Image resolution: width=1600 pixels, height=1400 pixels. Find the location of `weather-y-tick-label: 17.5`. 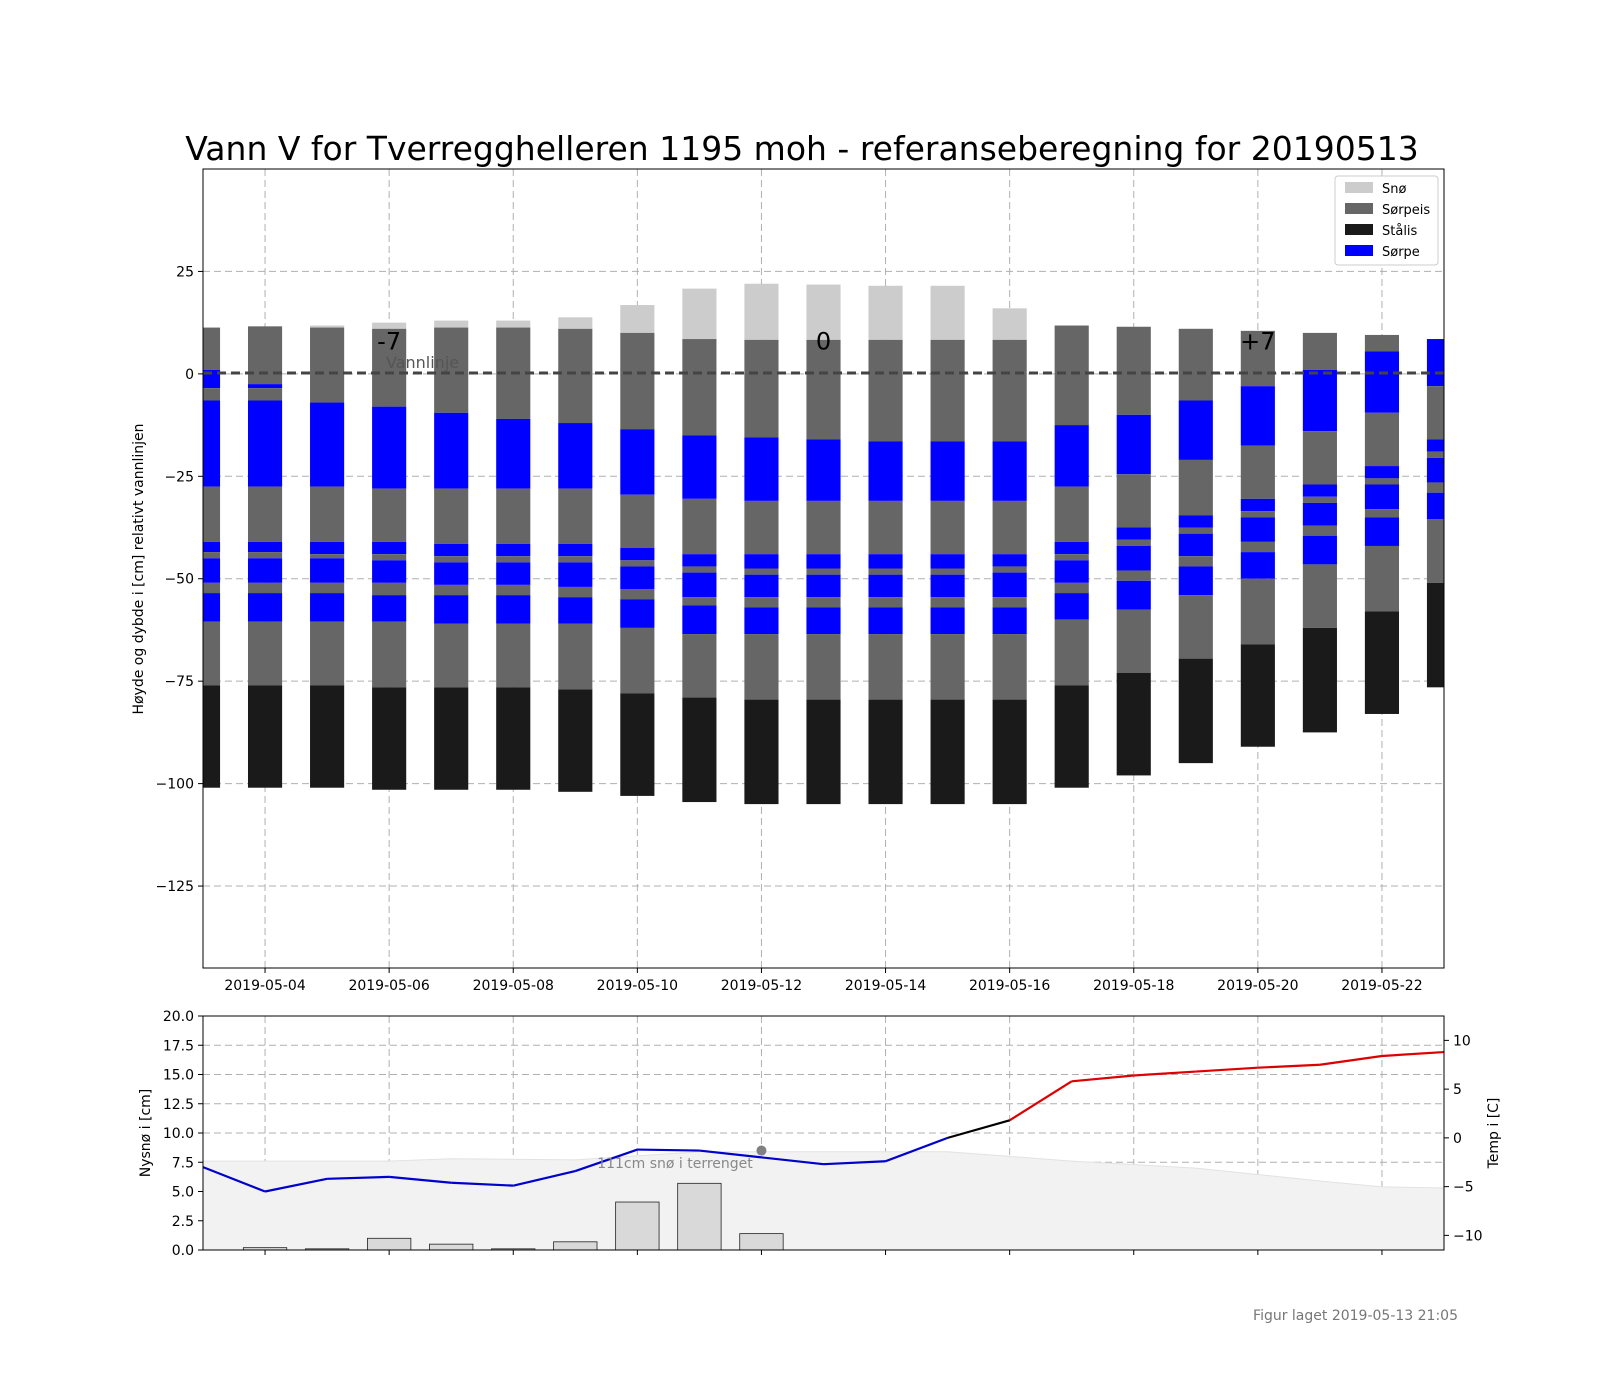

weather-y-tick-label: 17.5 is located at coordinates (178, 1046).